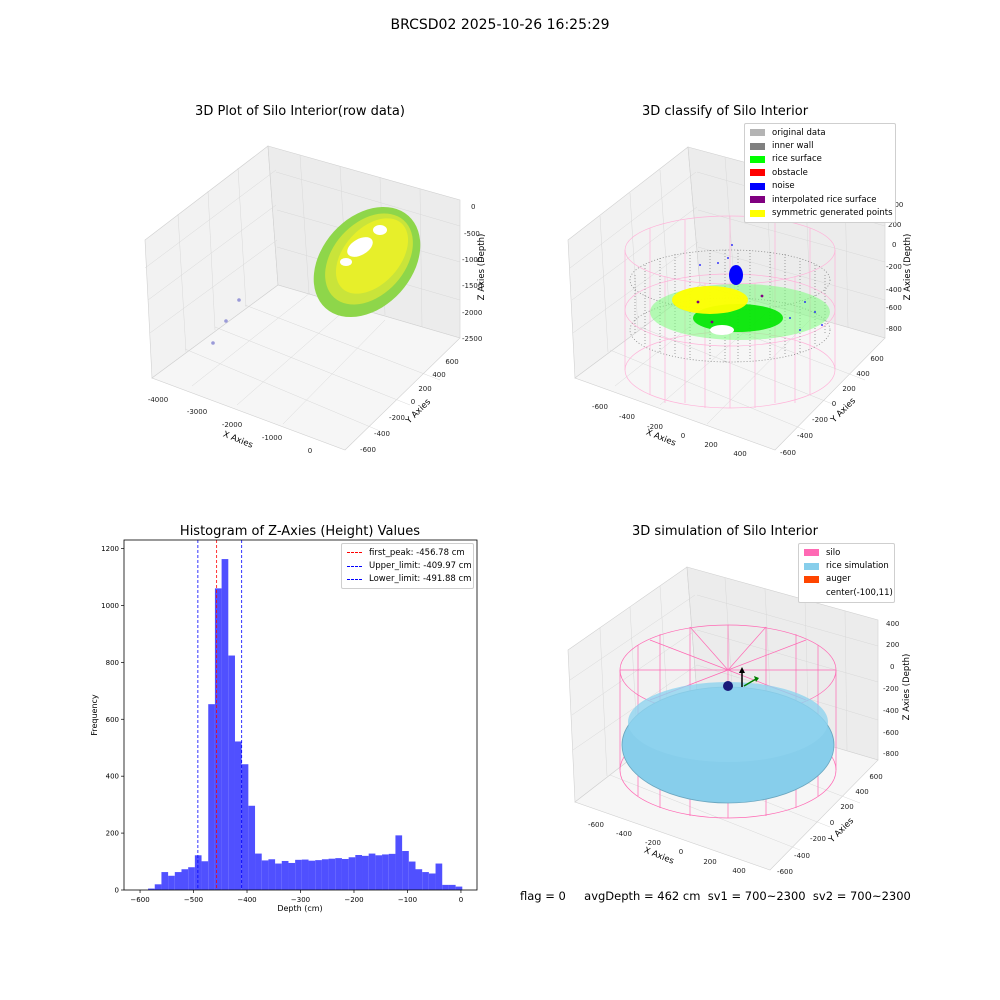 This screenshot has height=1000, width=1000. Describe the element at coordinates (833, 552) in the screenshot. I see `legend-label: silo` at that location.